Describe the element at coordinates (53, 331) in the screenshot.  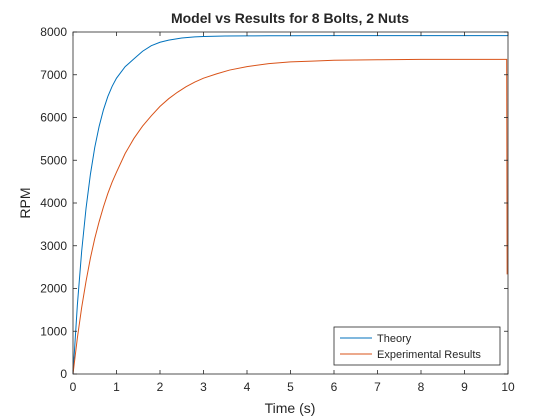
I see `y-tick-label: 1000` at that location.